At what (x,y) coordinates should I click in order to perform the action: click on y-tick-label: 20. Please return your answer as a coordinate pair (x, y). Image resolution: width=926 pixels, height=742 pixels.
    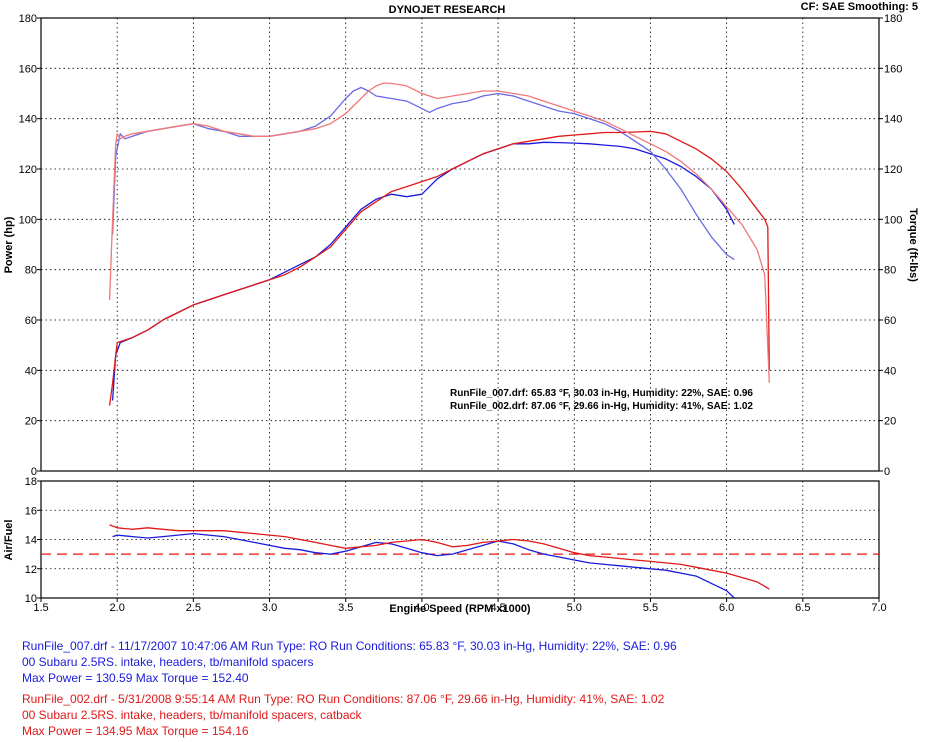
    Looking at the image, I should click on (31, 422).